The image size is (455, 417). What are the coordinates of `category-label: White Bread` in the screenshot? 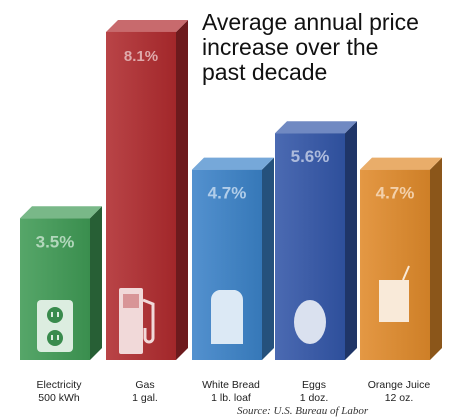 It's located at (231, 385).